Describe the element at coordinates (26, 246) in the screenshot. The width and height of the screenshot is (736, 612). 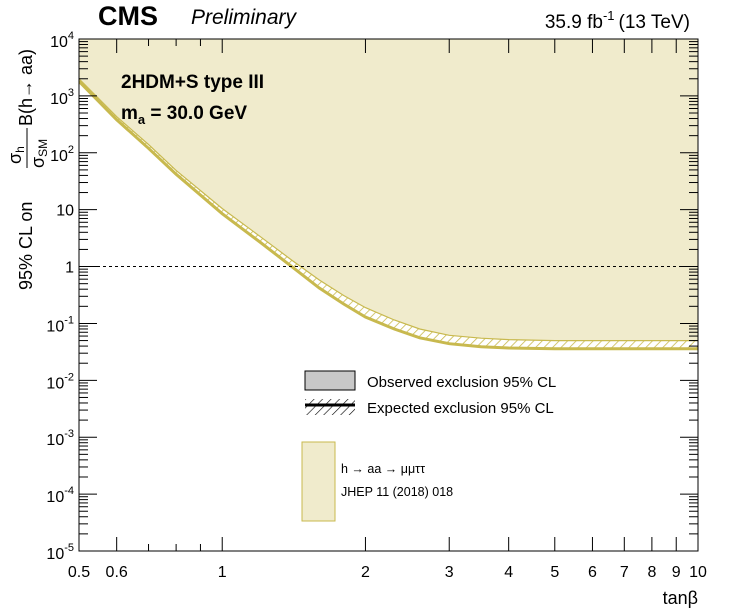
I see `svg-text: 95% CL on` at that location.